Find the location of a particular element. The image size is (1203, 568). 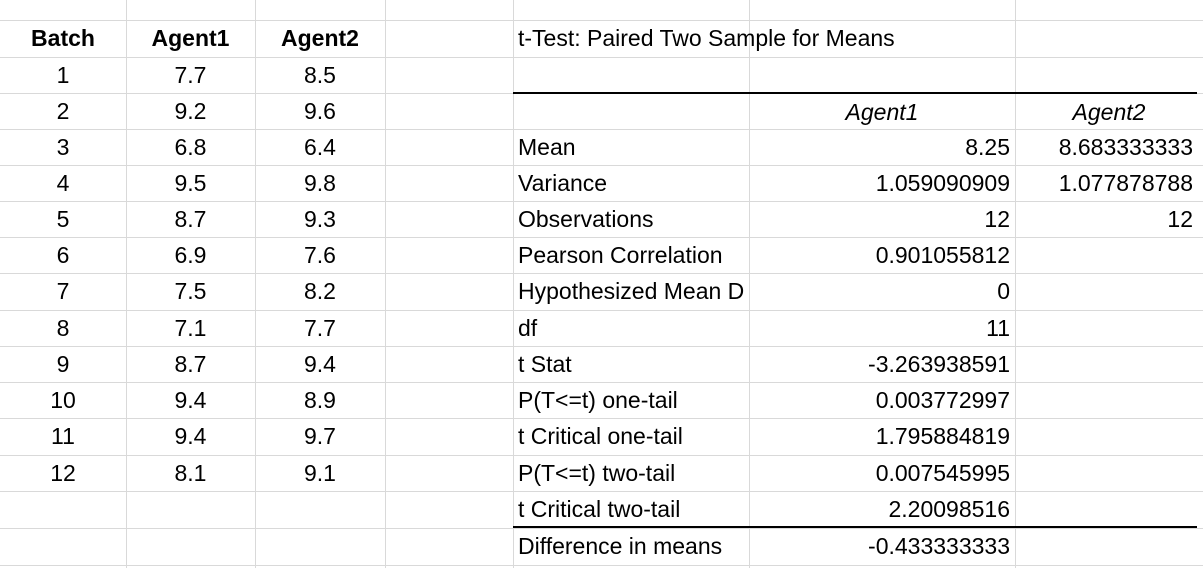

ttest-row-label: P(T<=t) two-tail is located at coordinates (597, 473).